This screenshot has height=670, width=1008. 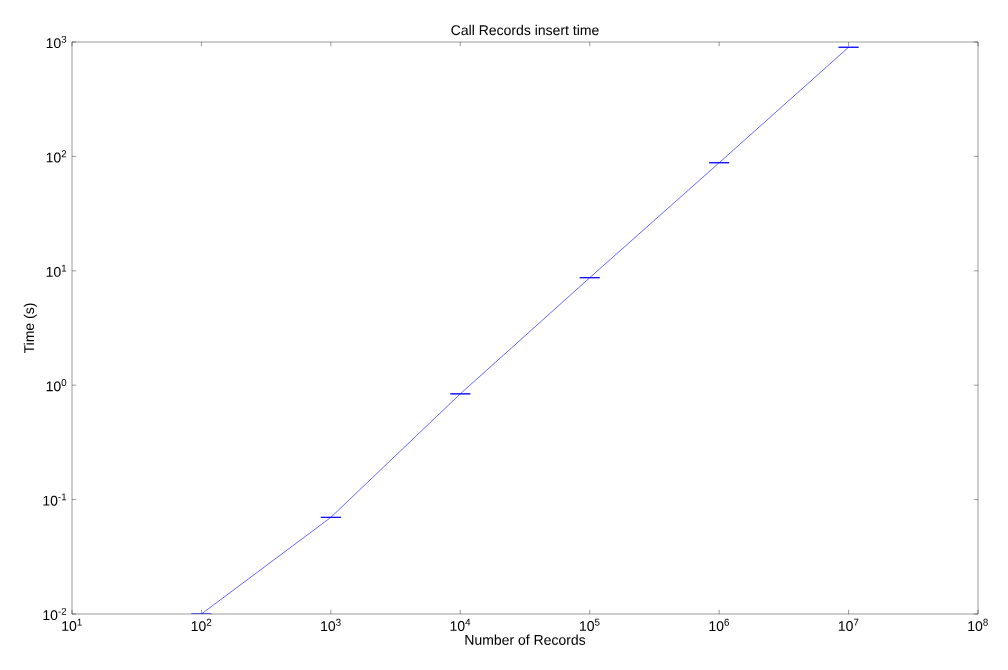 What do you see at coordinates (55, 614) in the screenshot?
I see `y-tick-label: 10$^{-2}$` at bounding box center [55, 614].